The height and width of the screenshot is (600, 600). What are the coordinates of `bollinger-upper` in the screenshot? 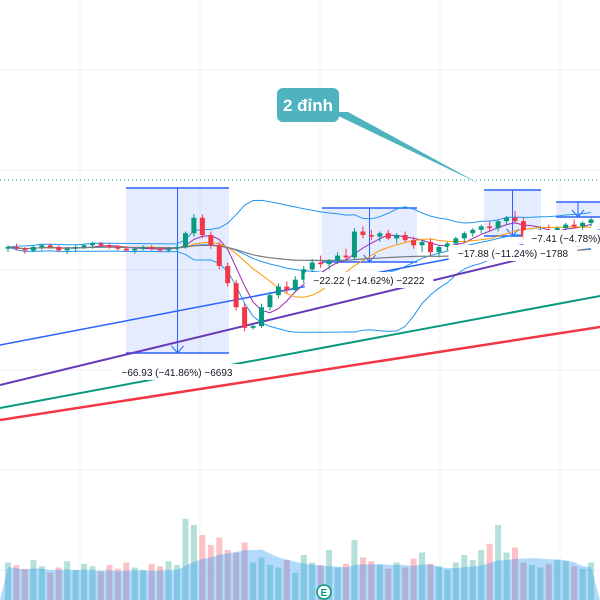 It's located at (299, 223).